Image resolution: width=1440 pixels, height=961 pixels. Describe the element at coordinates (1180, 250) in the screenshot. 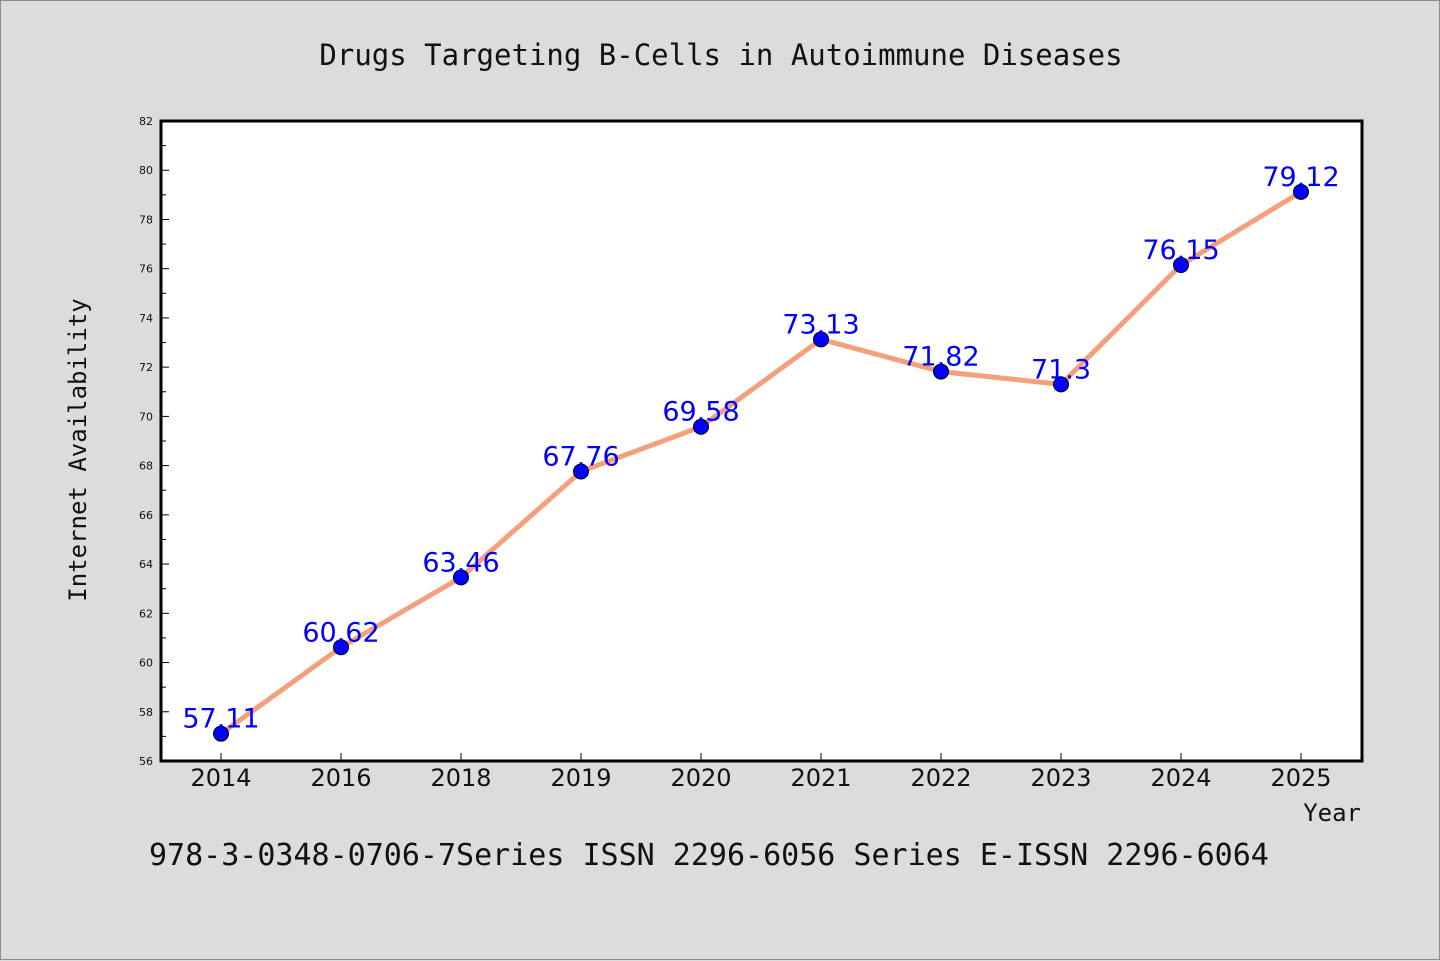

I see `data-label: 76.15` at that location.